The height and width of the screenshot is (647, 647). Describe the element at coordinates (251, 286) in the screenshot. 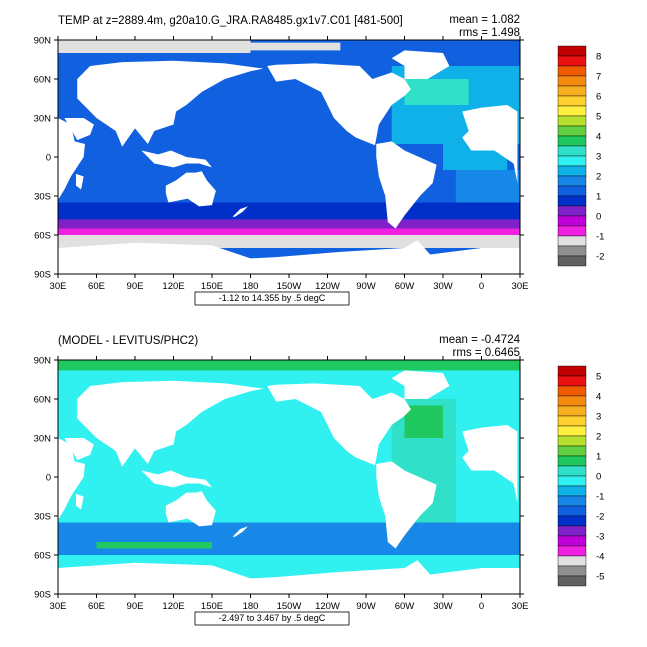

I see `x-tick-label: 180` at that location.